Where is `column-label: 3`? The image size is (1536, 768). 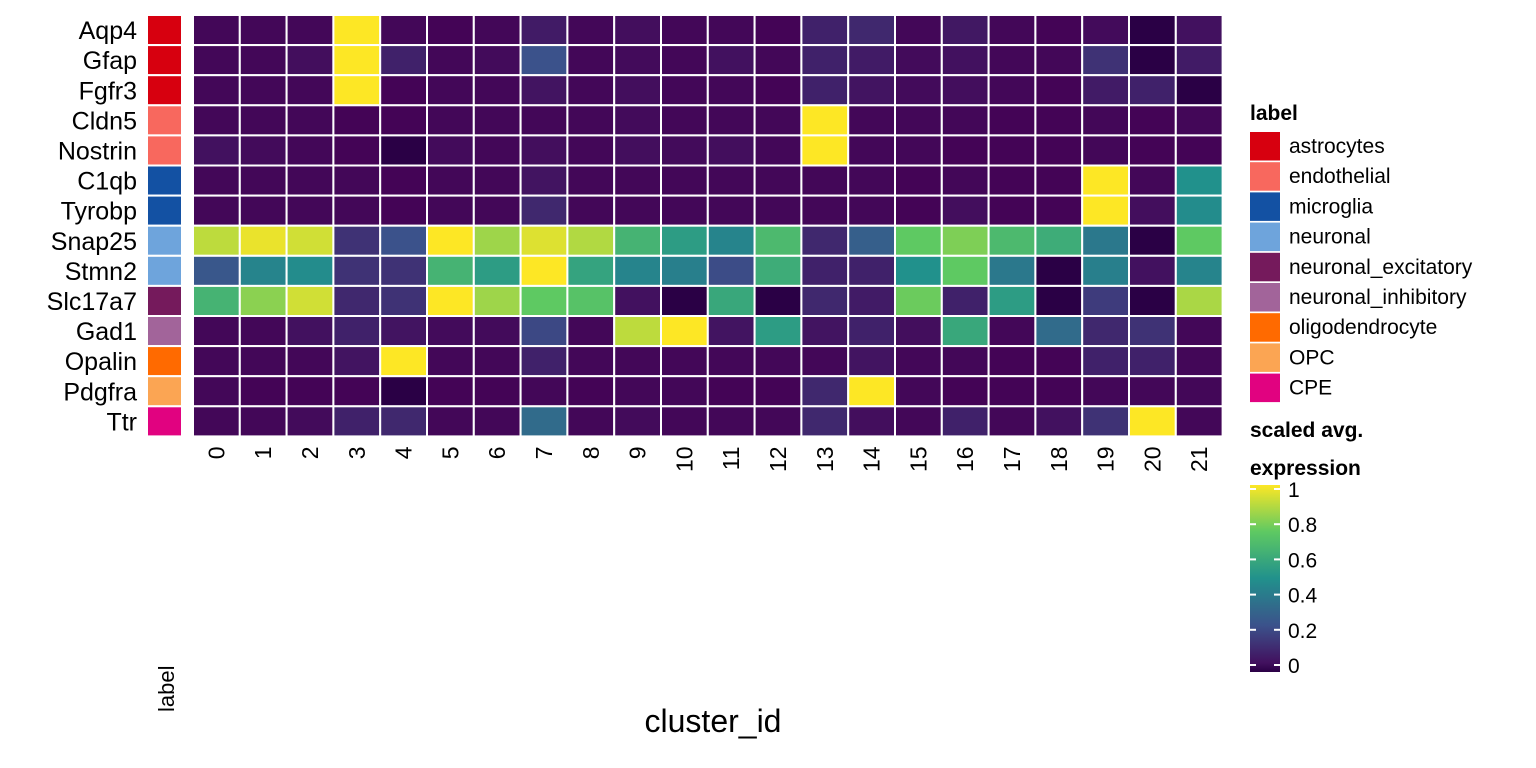 column-label: 3 is located at coordinates (357, 452).